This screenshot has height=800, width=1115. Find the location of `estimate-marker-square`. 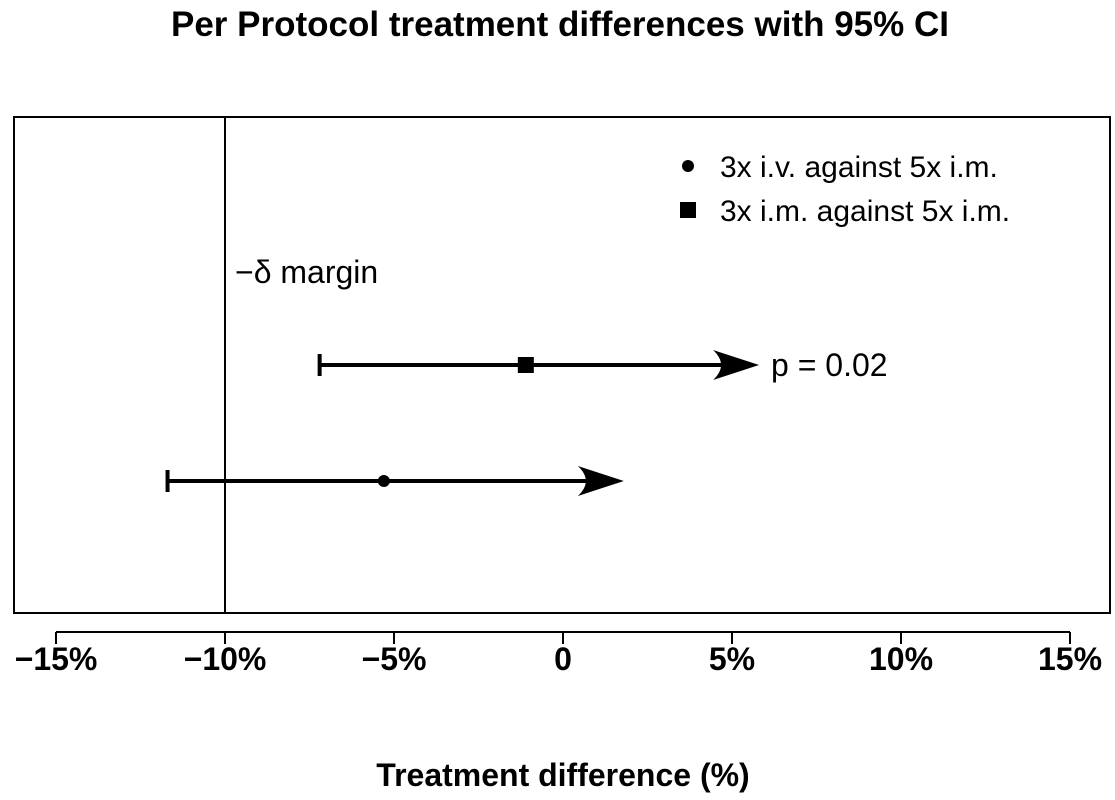

estimate-marker-square is located at coordinates (525, 365).